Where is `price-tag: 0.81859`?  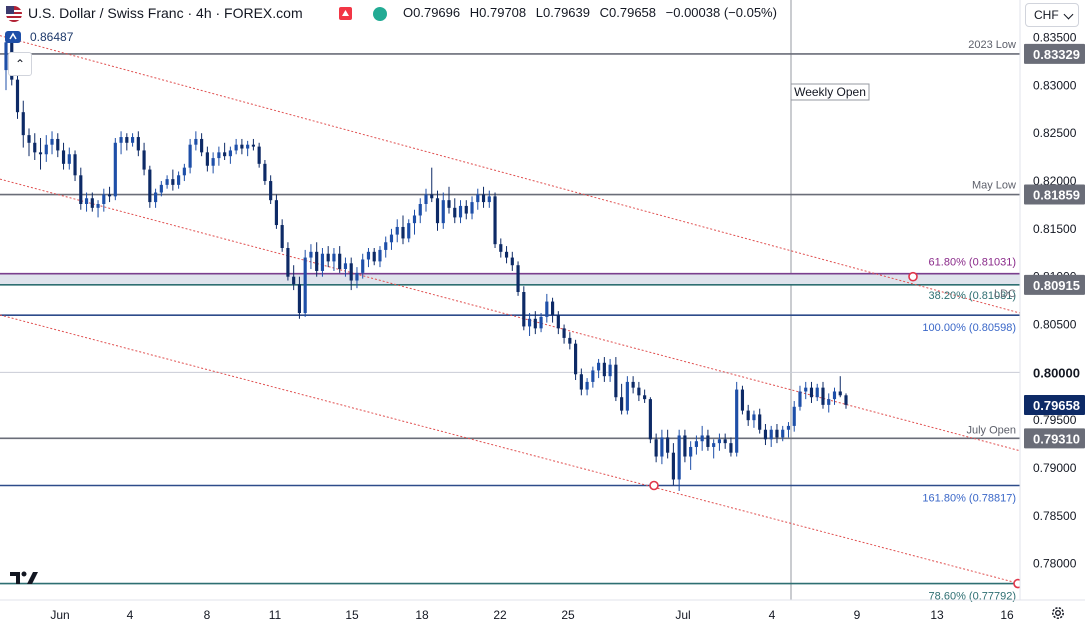
price-tag: 0.81859 is located at coordinates (1054, 194).